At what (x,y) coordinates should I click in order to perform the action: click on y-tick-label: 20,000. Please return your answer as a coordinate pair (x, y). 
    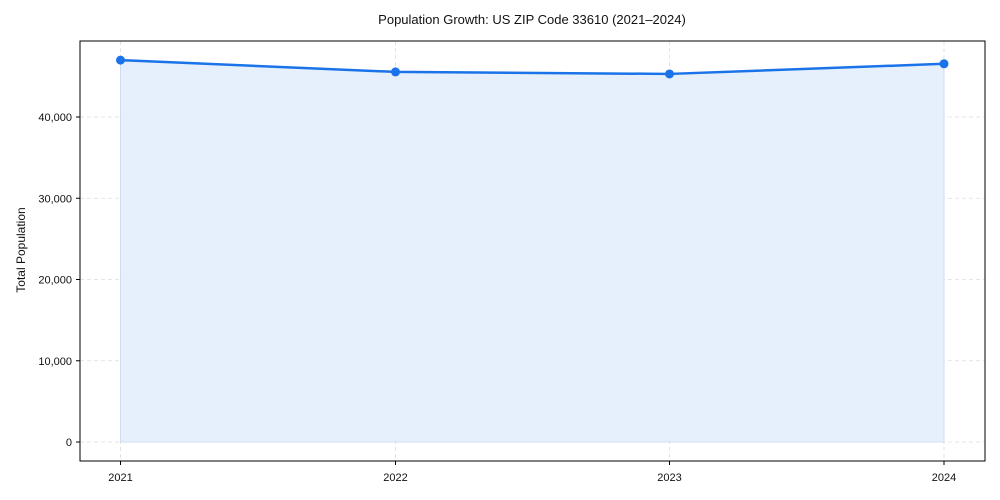
    Looking at the image, I should click on (55, 281).